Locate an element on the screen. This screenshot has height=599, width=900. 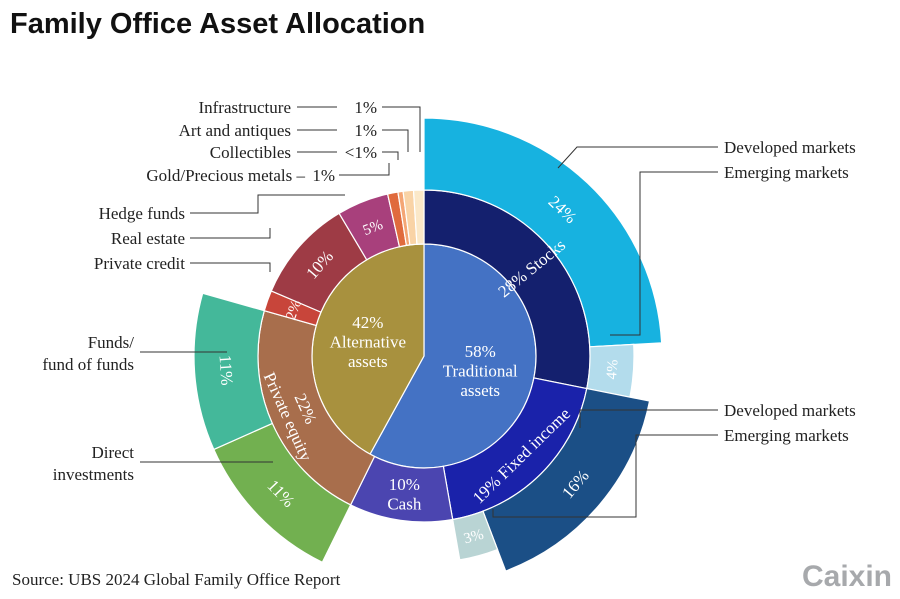
callout-hedge: Hedge funds is located at coordinates (142, 213).